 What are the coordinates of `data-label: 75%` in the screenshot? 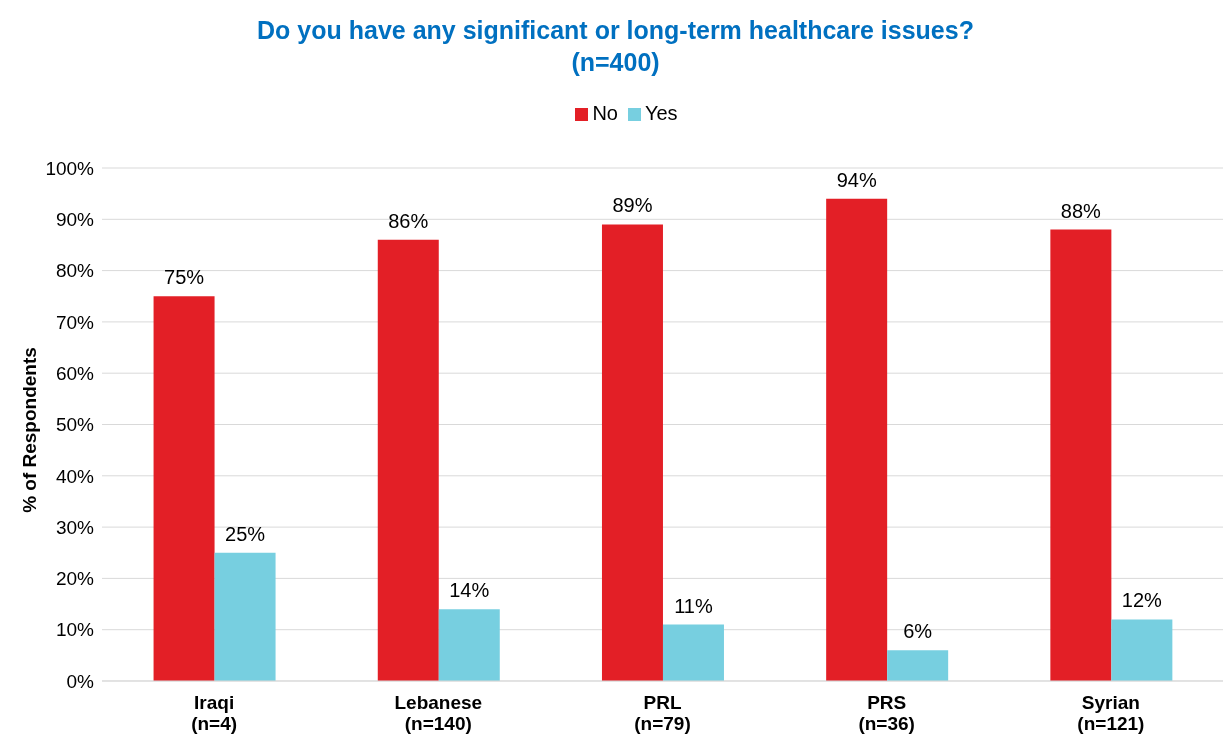 It's located at (184, 277).